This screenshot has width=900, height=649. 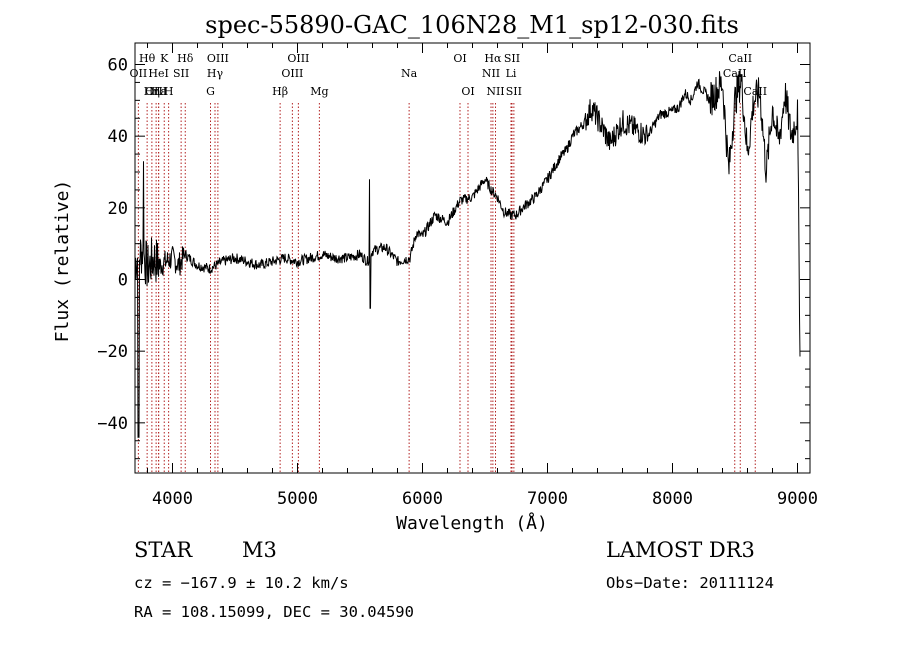 I want to click on line-marker-label: Hγ, so click(x=215, y=73).